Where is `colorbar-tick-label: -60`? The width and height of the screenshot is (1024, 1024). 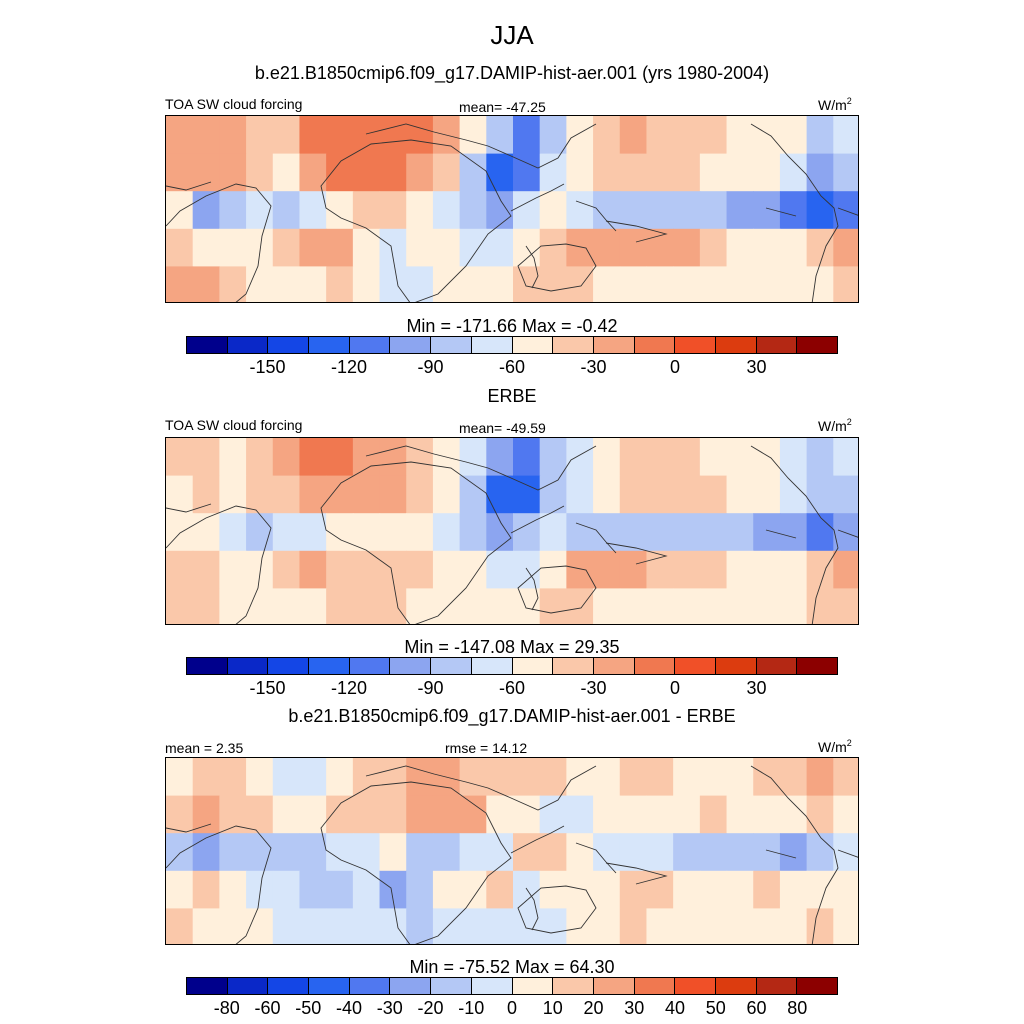 colorbar-tick-label: -60 is located at coordinates (267, 1008).